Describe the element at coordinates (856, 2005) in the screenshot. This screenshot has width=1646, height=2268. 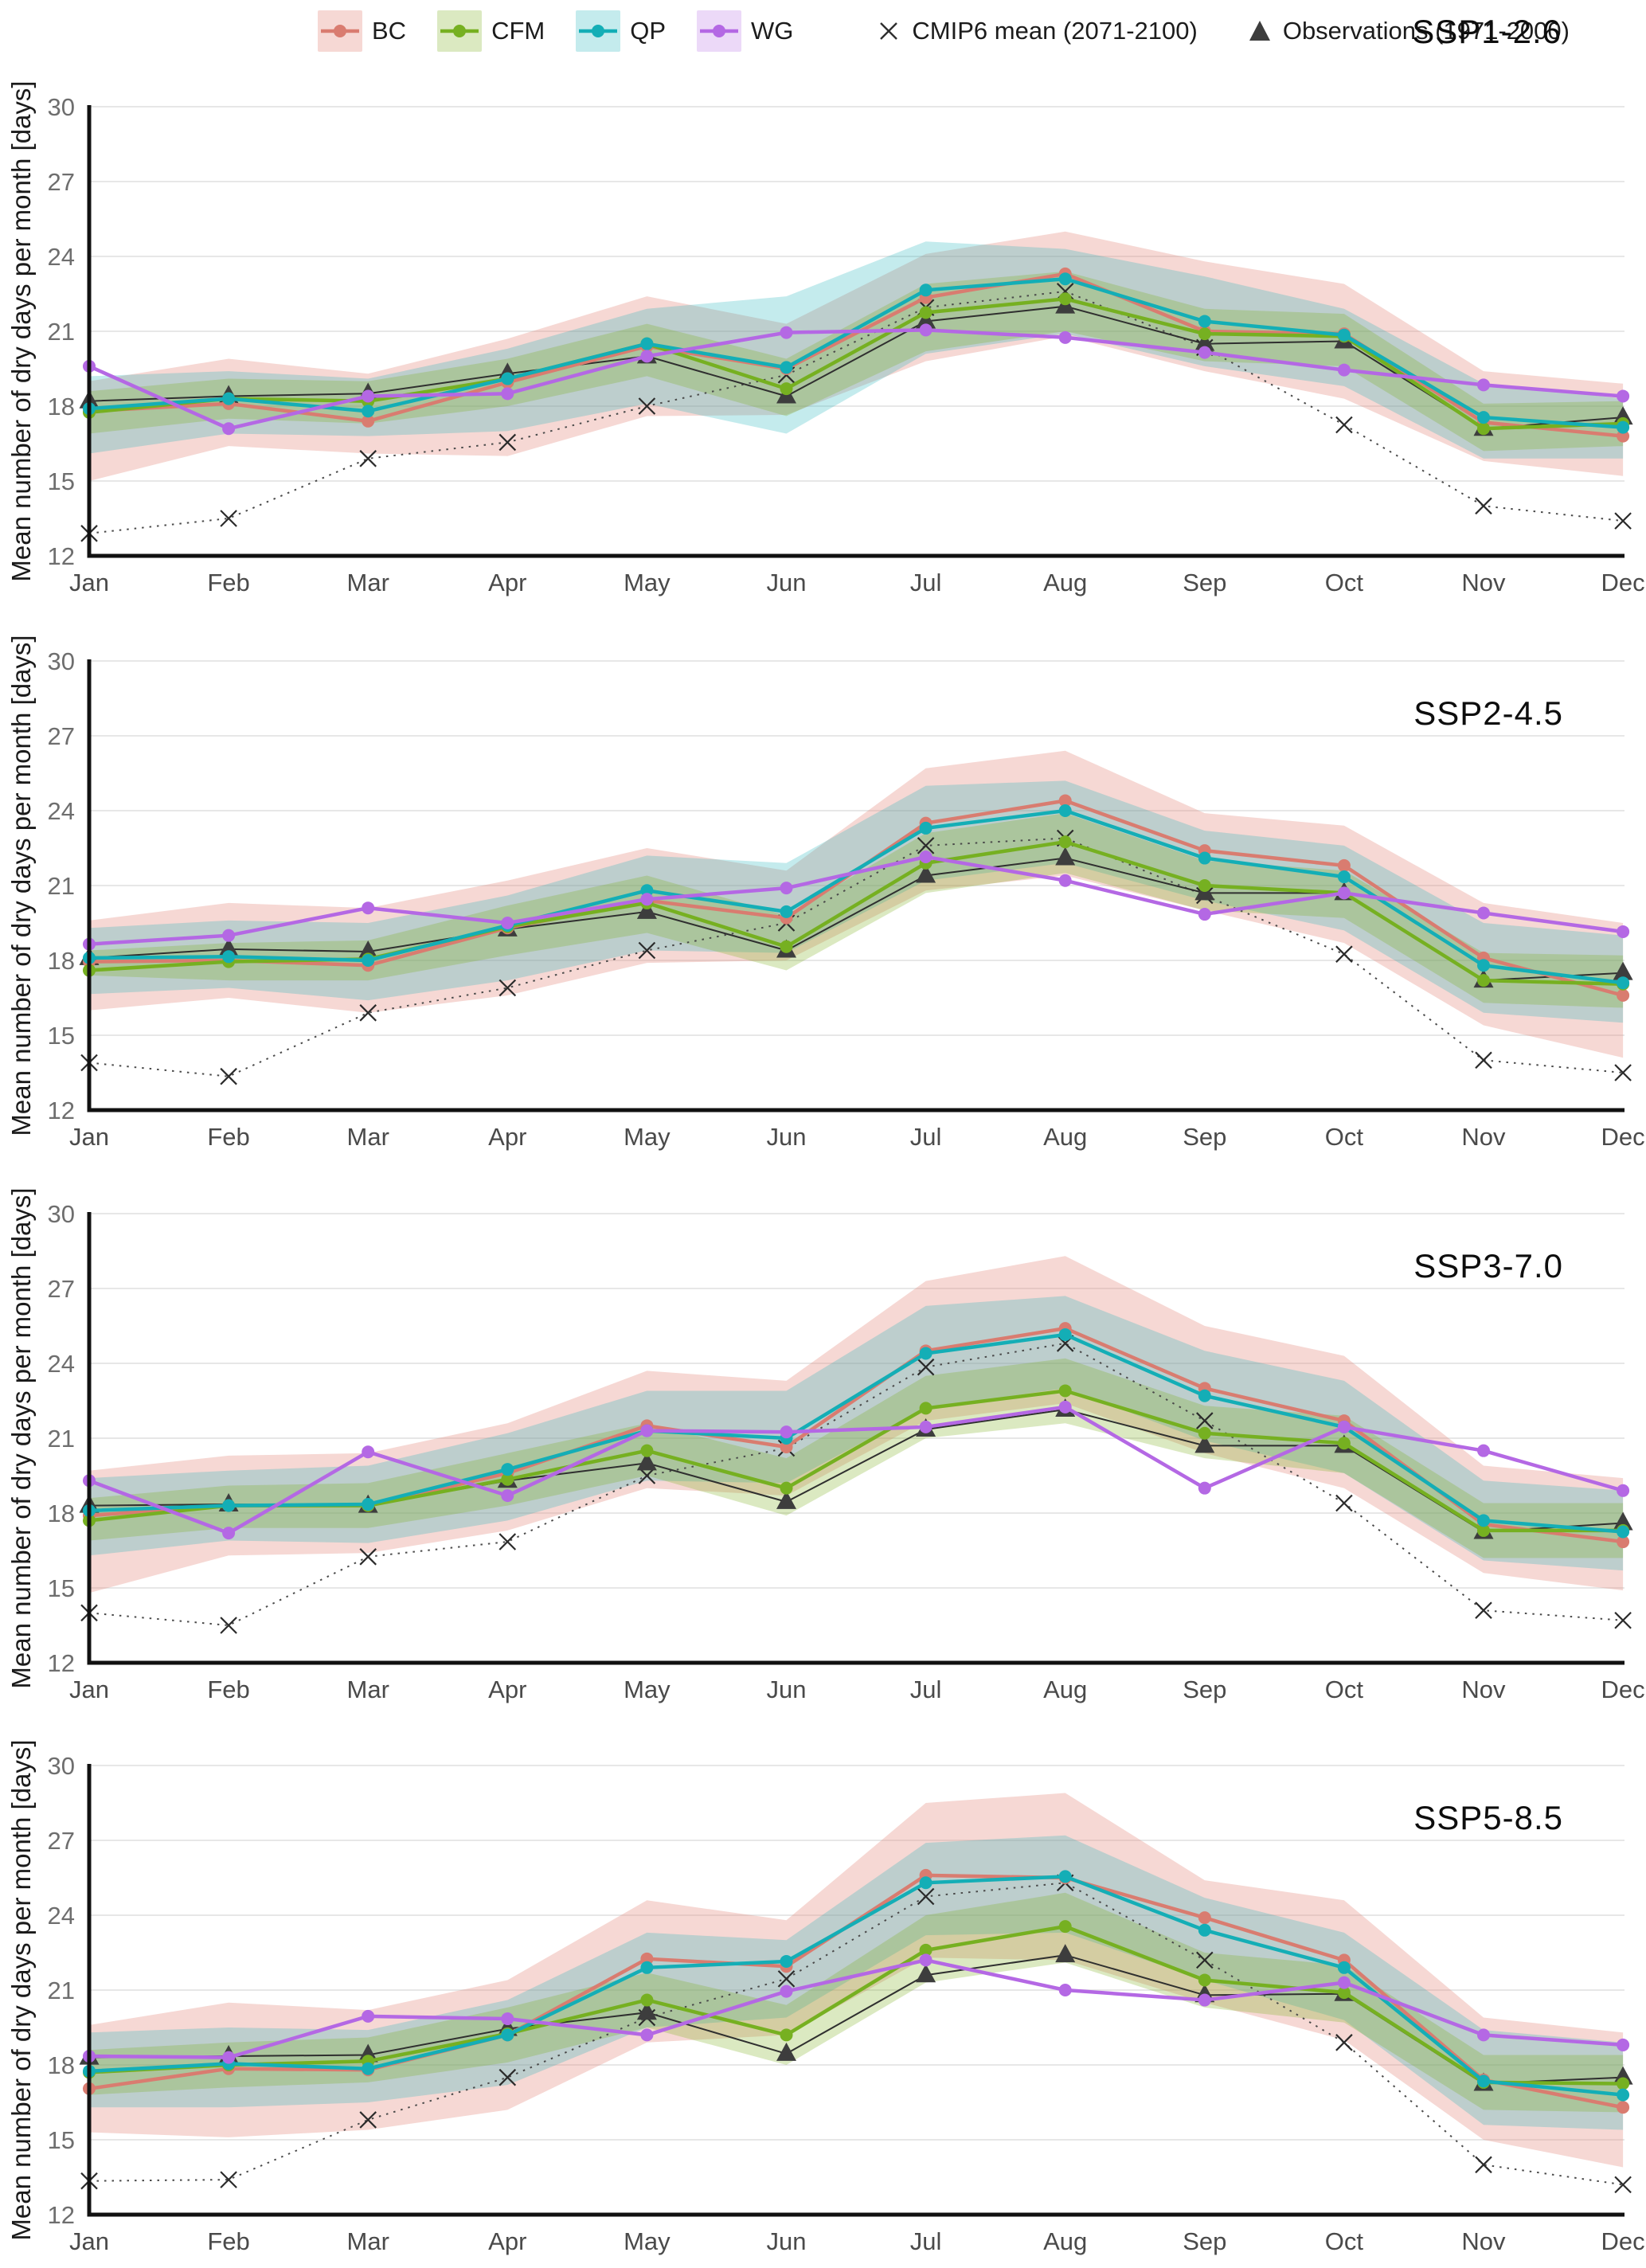
I see `series-line-cfm` at that location.